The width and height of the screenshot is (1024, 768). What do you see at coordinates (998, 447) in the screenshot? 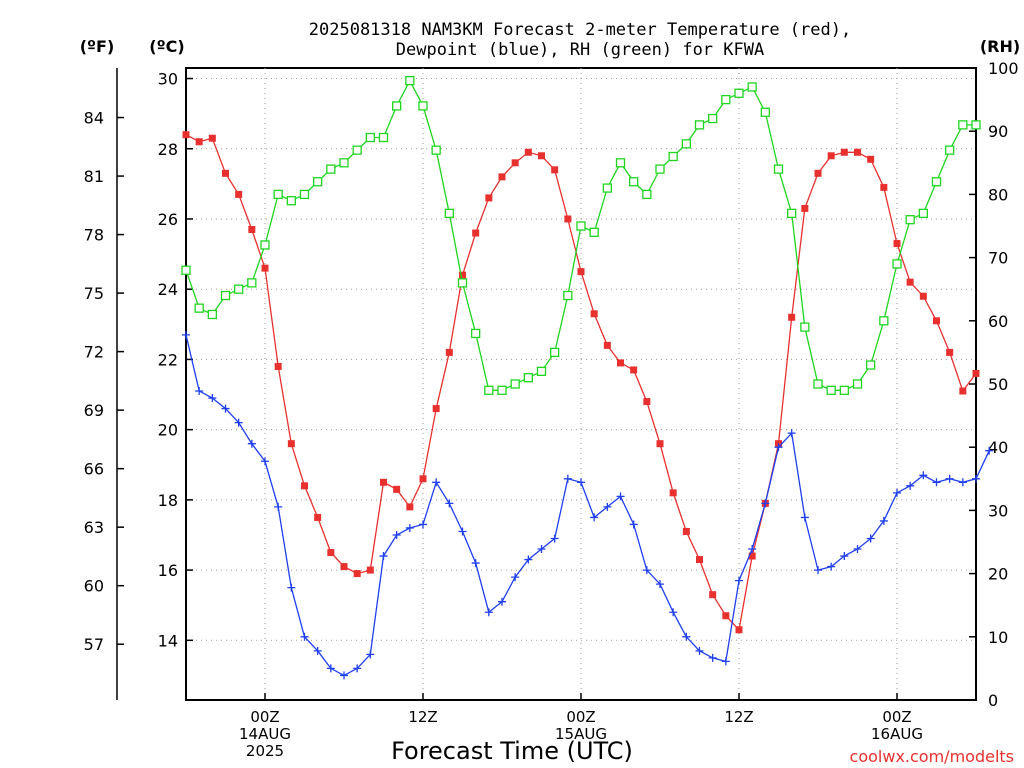
I see `rh-tick-label: 40` at bounding box center [998, 447].